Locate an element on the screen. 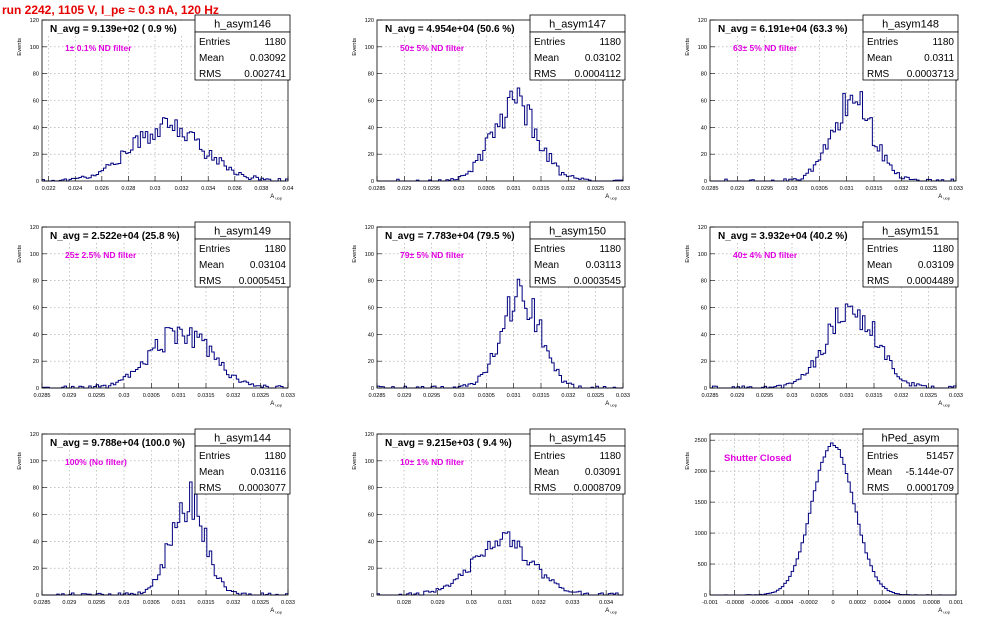  x-tick-label: 0.036 is located at coordinates (235, 189).